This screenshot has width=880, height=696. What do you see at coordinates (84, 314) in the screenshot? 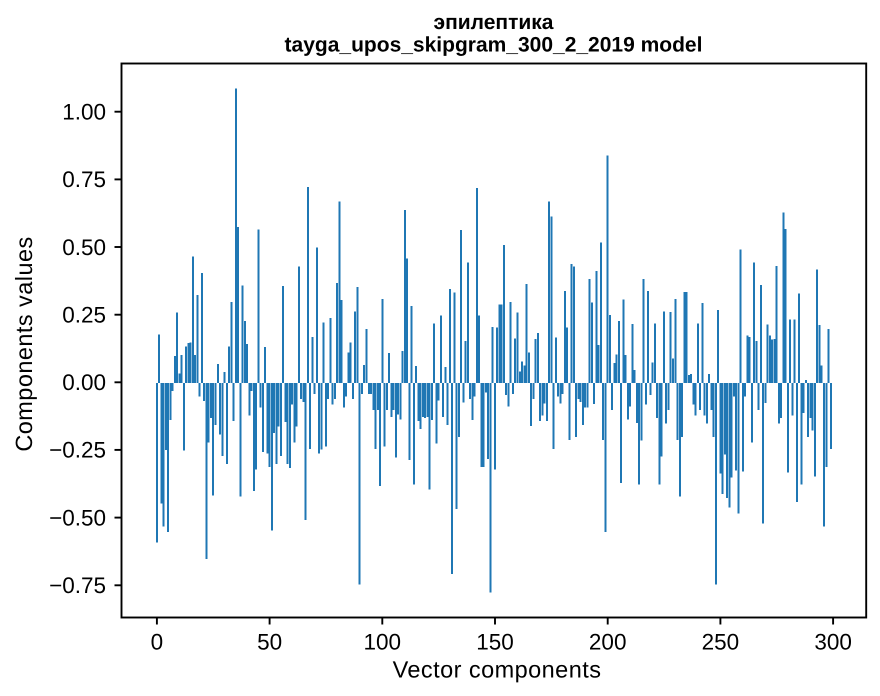
I see `svg-text: 0.25` at bounding box center [84, 314].